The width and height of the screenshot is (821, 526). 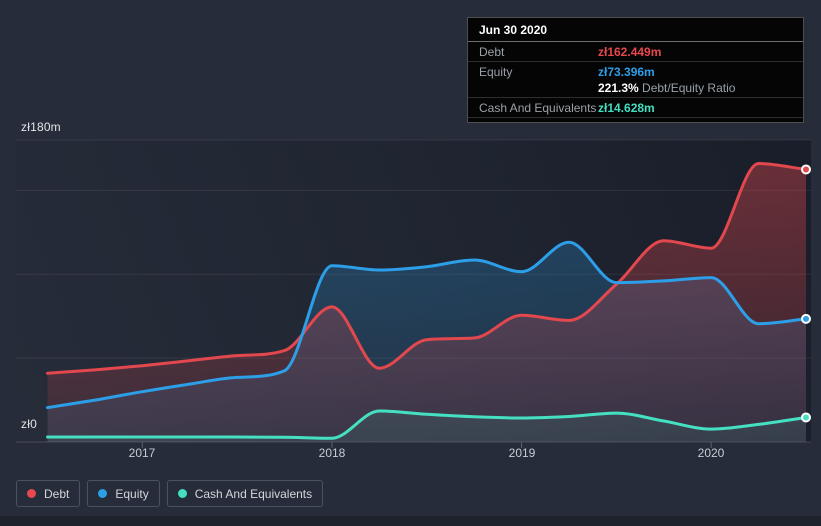 What do you see at coordinates (806, 318) in the screenshot?
I see `equity-endpoint-dot` at bounding box center [806, 318].